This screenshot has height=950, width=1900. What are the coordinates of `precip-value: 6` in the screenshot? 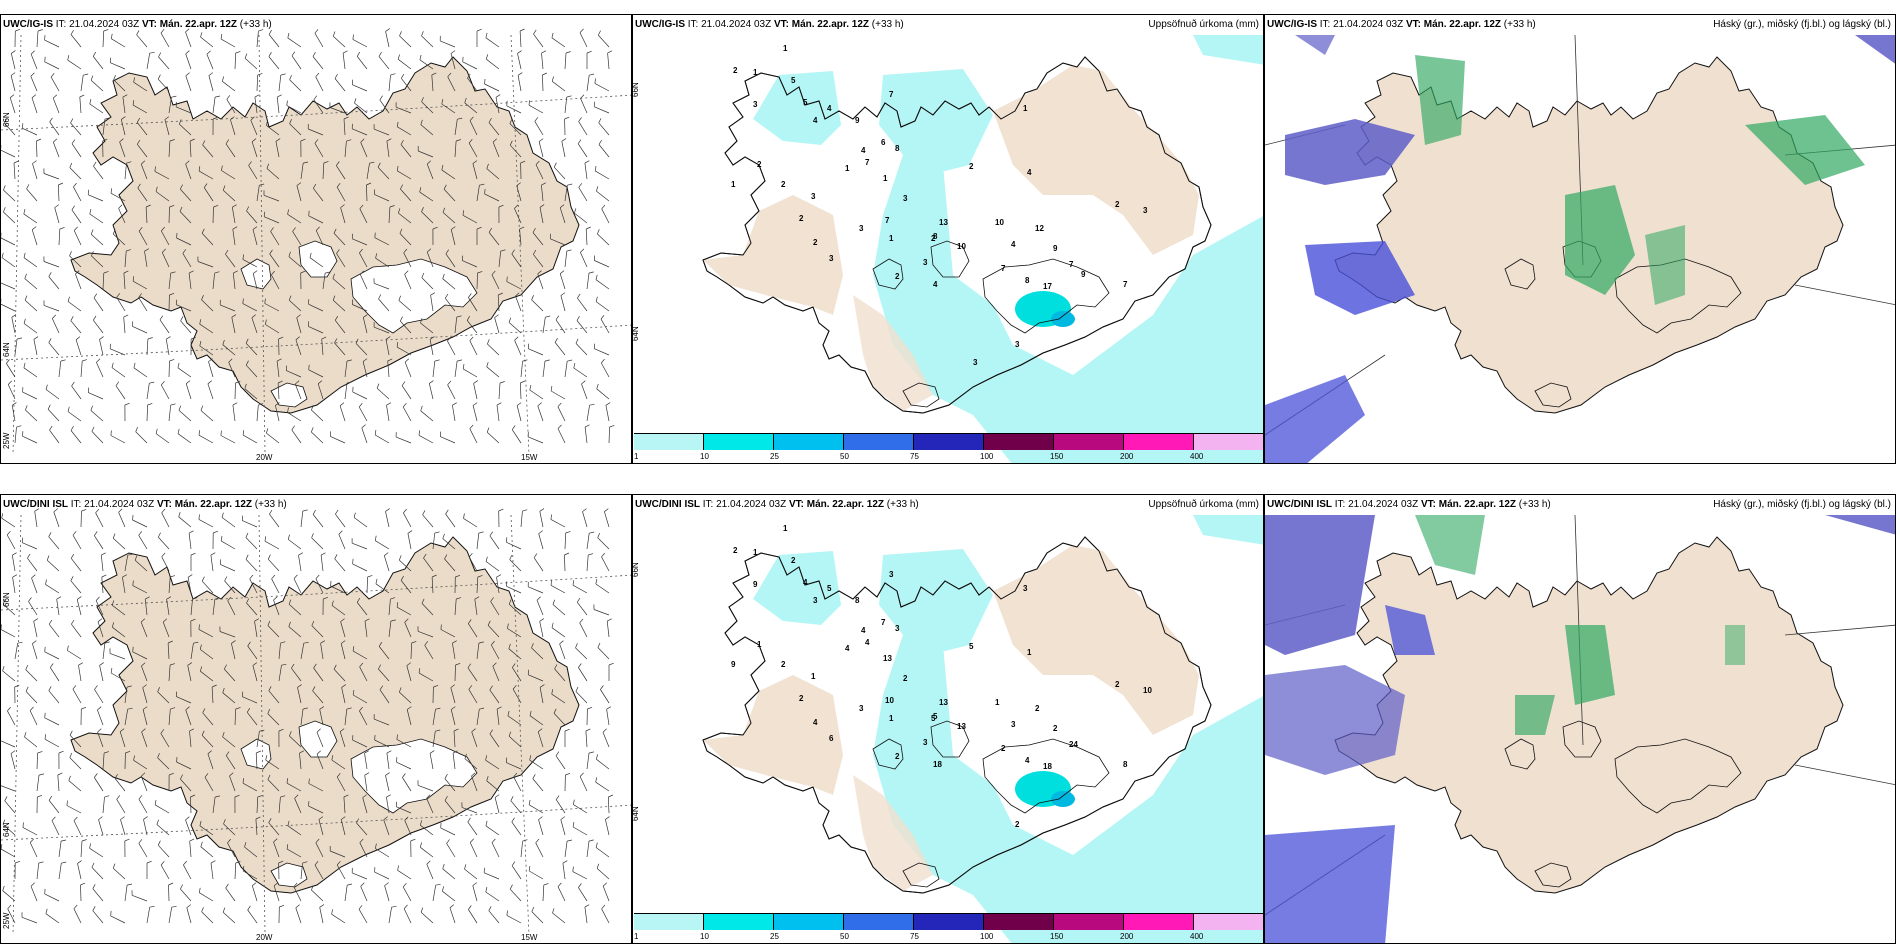 It's located at (831, 738).